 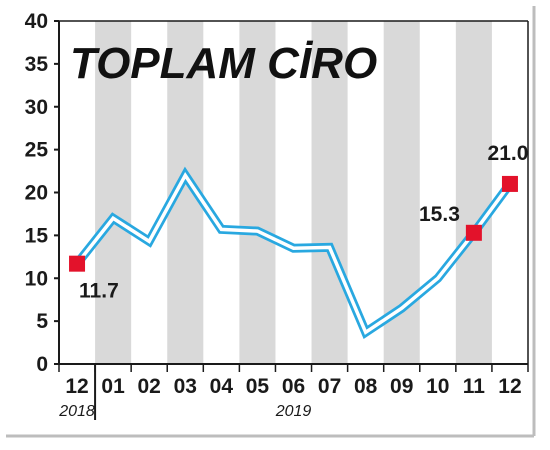 What do you see at coordinates (439, 214) in the screenshot?
I see `data-label: 15.3` at bounding box center [439, 214].